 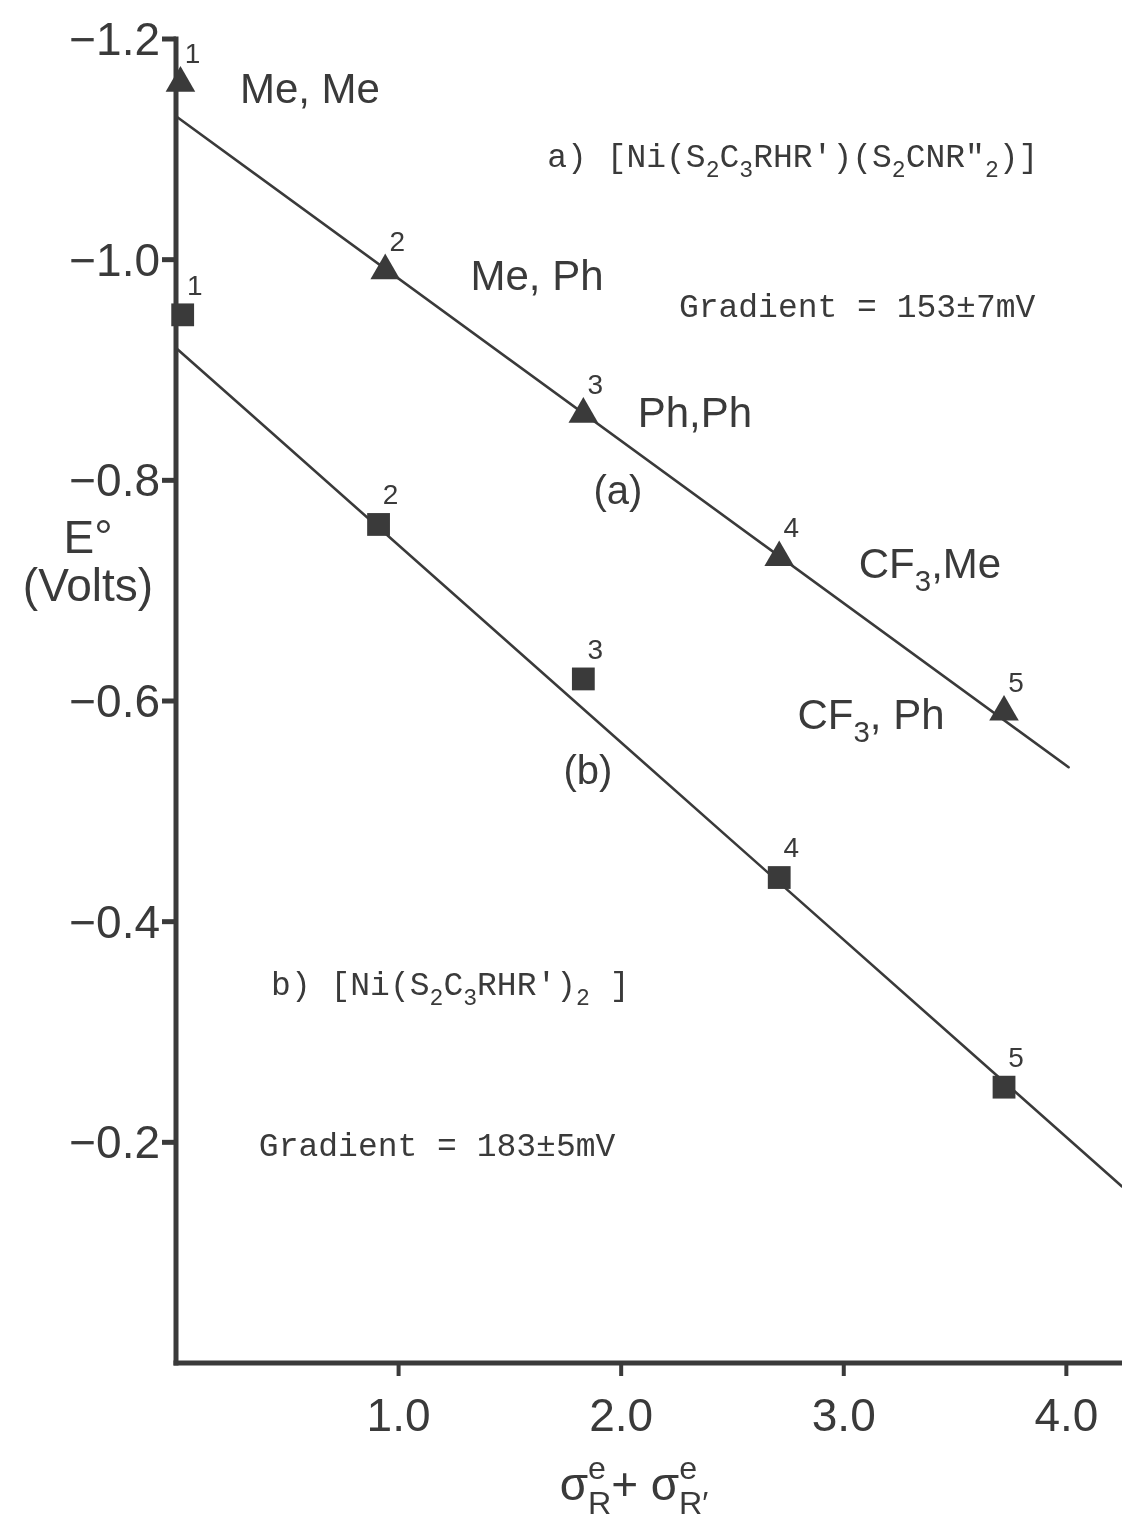 What do you see at coordinates (309, 88) in the screenshot?
I see `annotation: Me, Me` at bounding box center [309, 88].